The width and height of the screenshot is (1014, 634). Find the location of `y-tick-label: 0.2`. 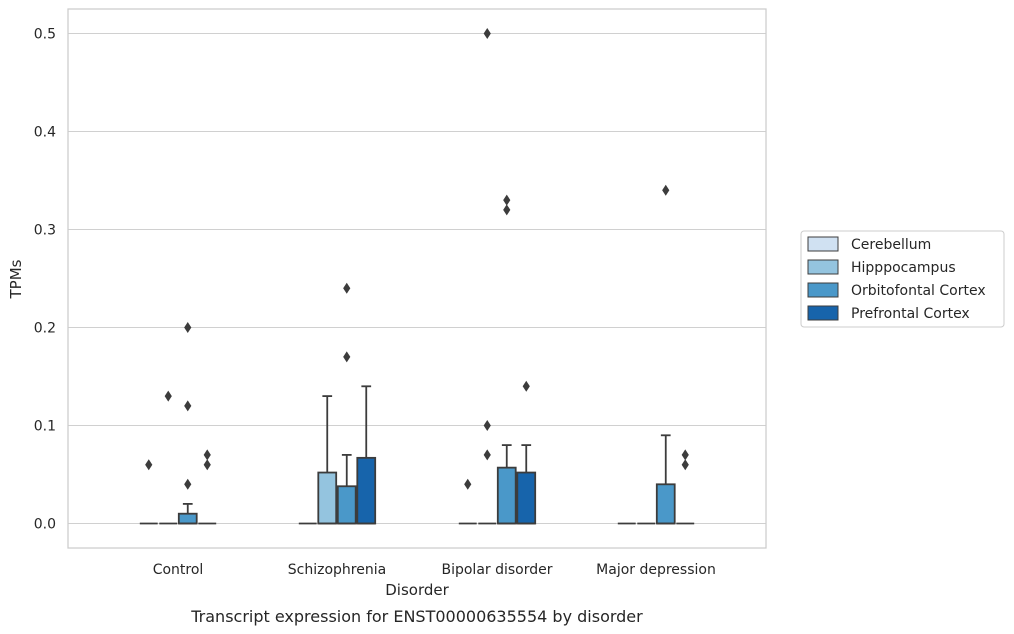

y-tick-label: 0.2 is located at coordinates (45, 329).